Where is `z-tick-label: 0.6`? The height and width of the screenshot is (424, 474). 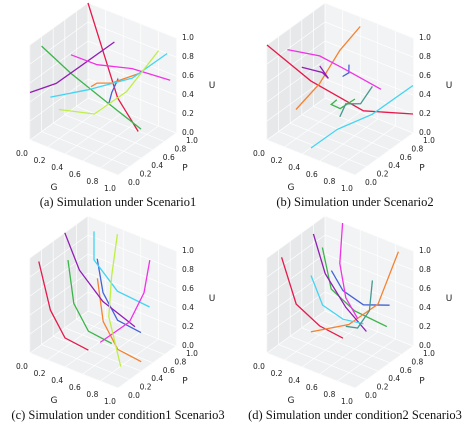 z-tick-label: 0.6 is located at coordinates (425, 288).